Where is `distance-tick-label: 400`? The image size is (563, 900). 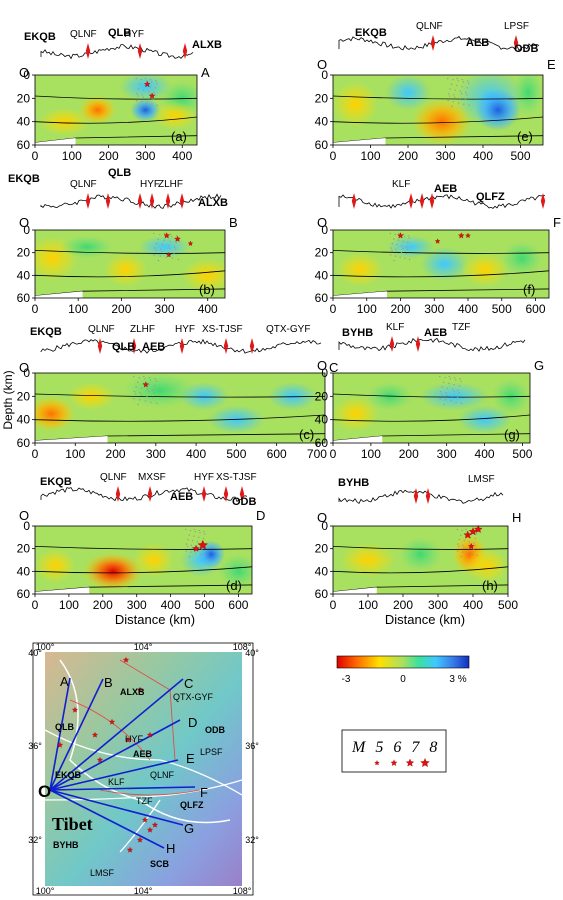
distance-tick-label: 400 is located at coordinates (196, 454).